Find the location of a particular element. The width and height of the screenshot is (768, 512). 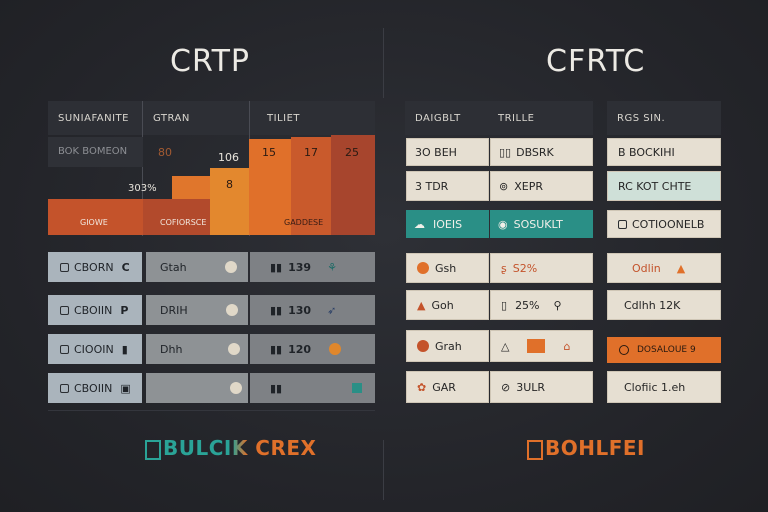

chart-base-label-3: GADDESE is located at coordinates (304, 222).